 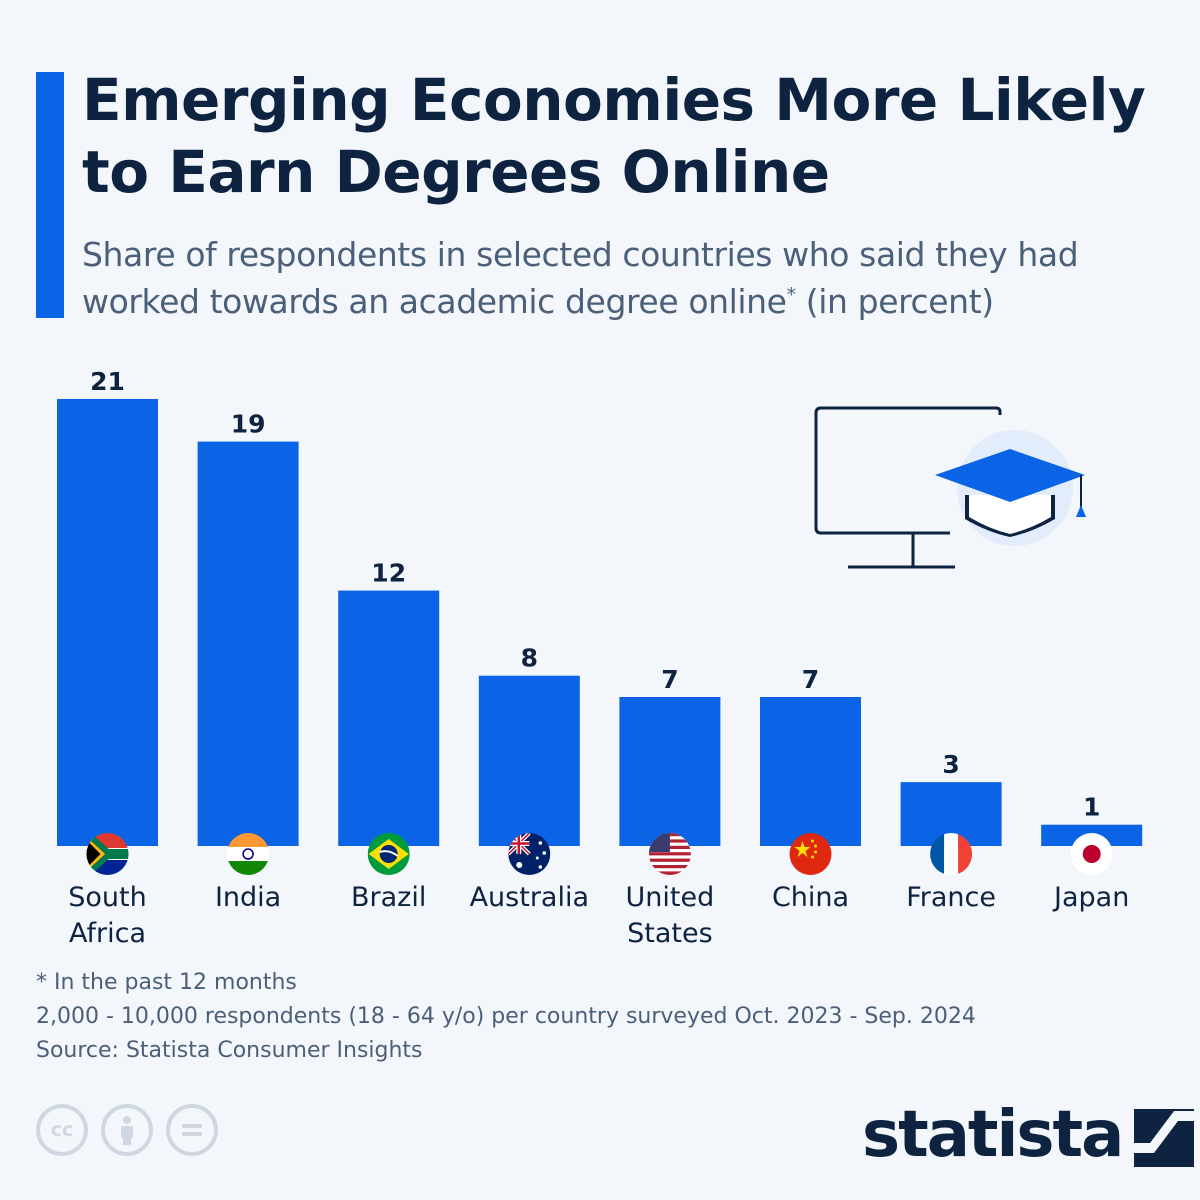 What do you see at coordinates (894, 301) in the screenshot?
I see `subtitle-unit: (in percent)` at bounding box center [894, 301].